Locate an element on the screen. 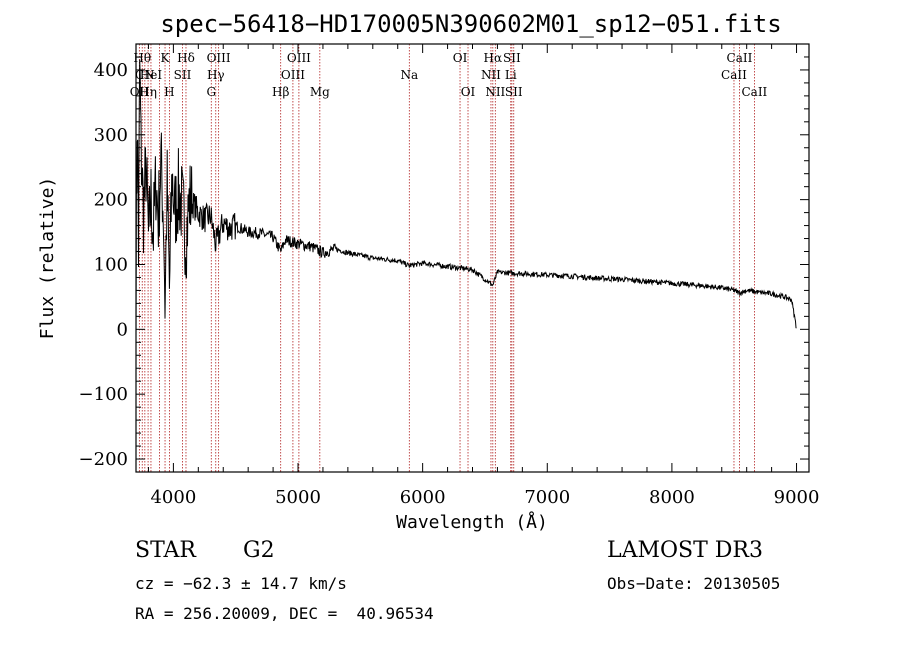 Image resolution: width=900 pixels, height=649 pixels. marker-label: Hγ is located at coordinates (216, 75).